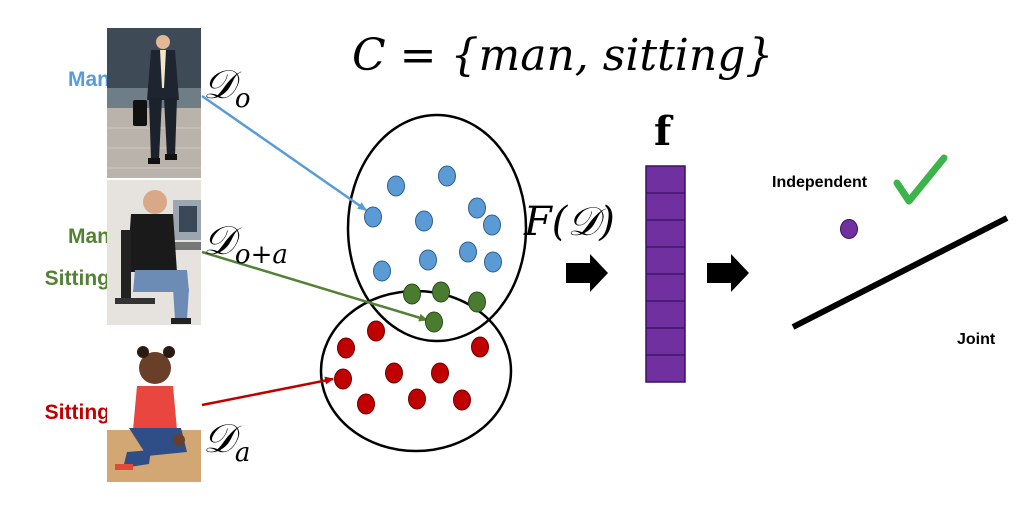 This screenshot has width=1036, height=515. I want to click on arrow-d-o, so click(284, 153).